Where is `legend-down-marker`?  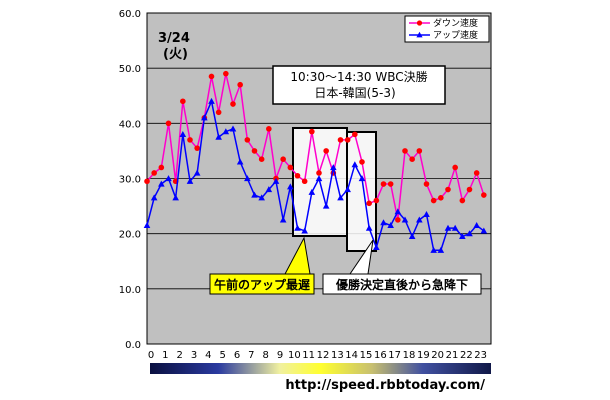
legend-down-marker is located at coordinates (419, 23).